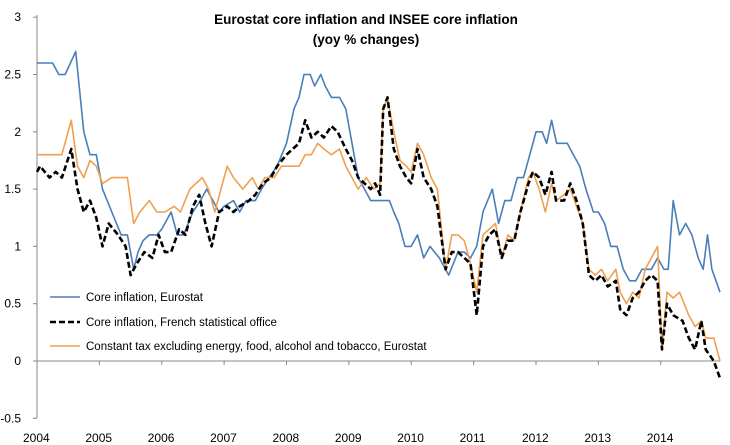 The width and height of the screenshot is (730, 445). I want to click on x-tick-label: 2007, so click(223, 438).